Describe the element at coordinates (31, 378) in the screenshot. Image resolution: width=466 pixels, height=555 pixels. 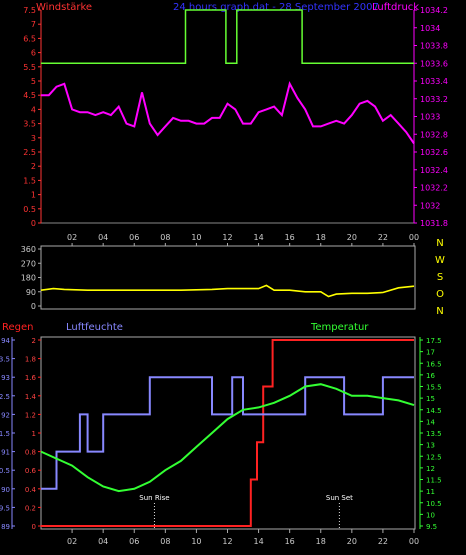
I see `rain-tick-label: 1.6` at that location.